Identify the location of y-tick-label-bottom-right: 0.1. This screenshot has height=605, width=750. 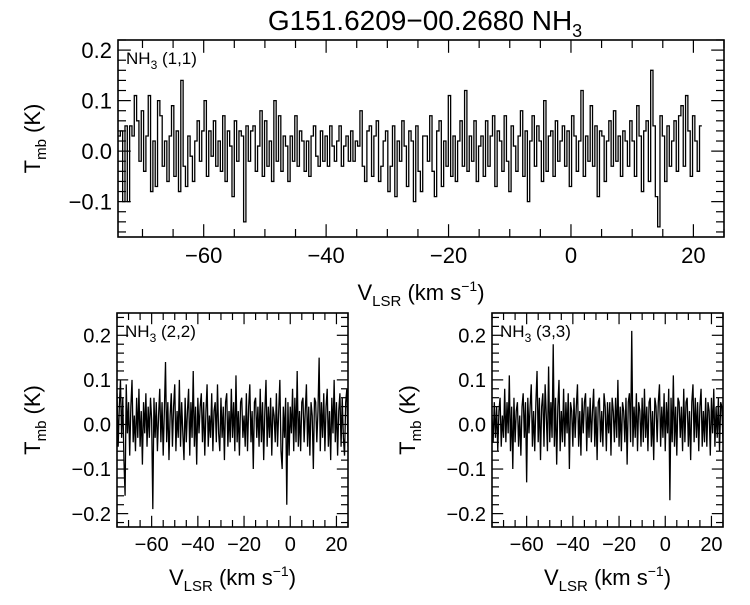
(472, 381).